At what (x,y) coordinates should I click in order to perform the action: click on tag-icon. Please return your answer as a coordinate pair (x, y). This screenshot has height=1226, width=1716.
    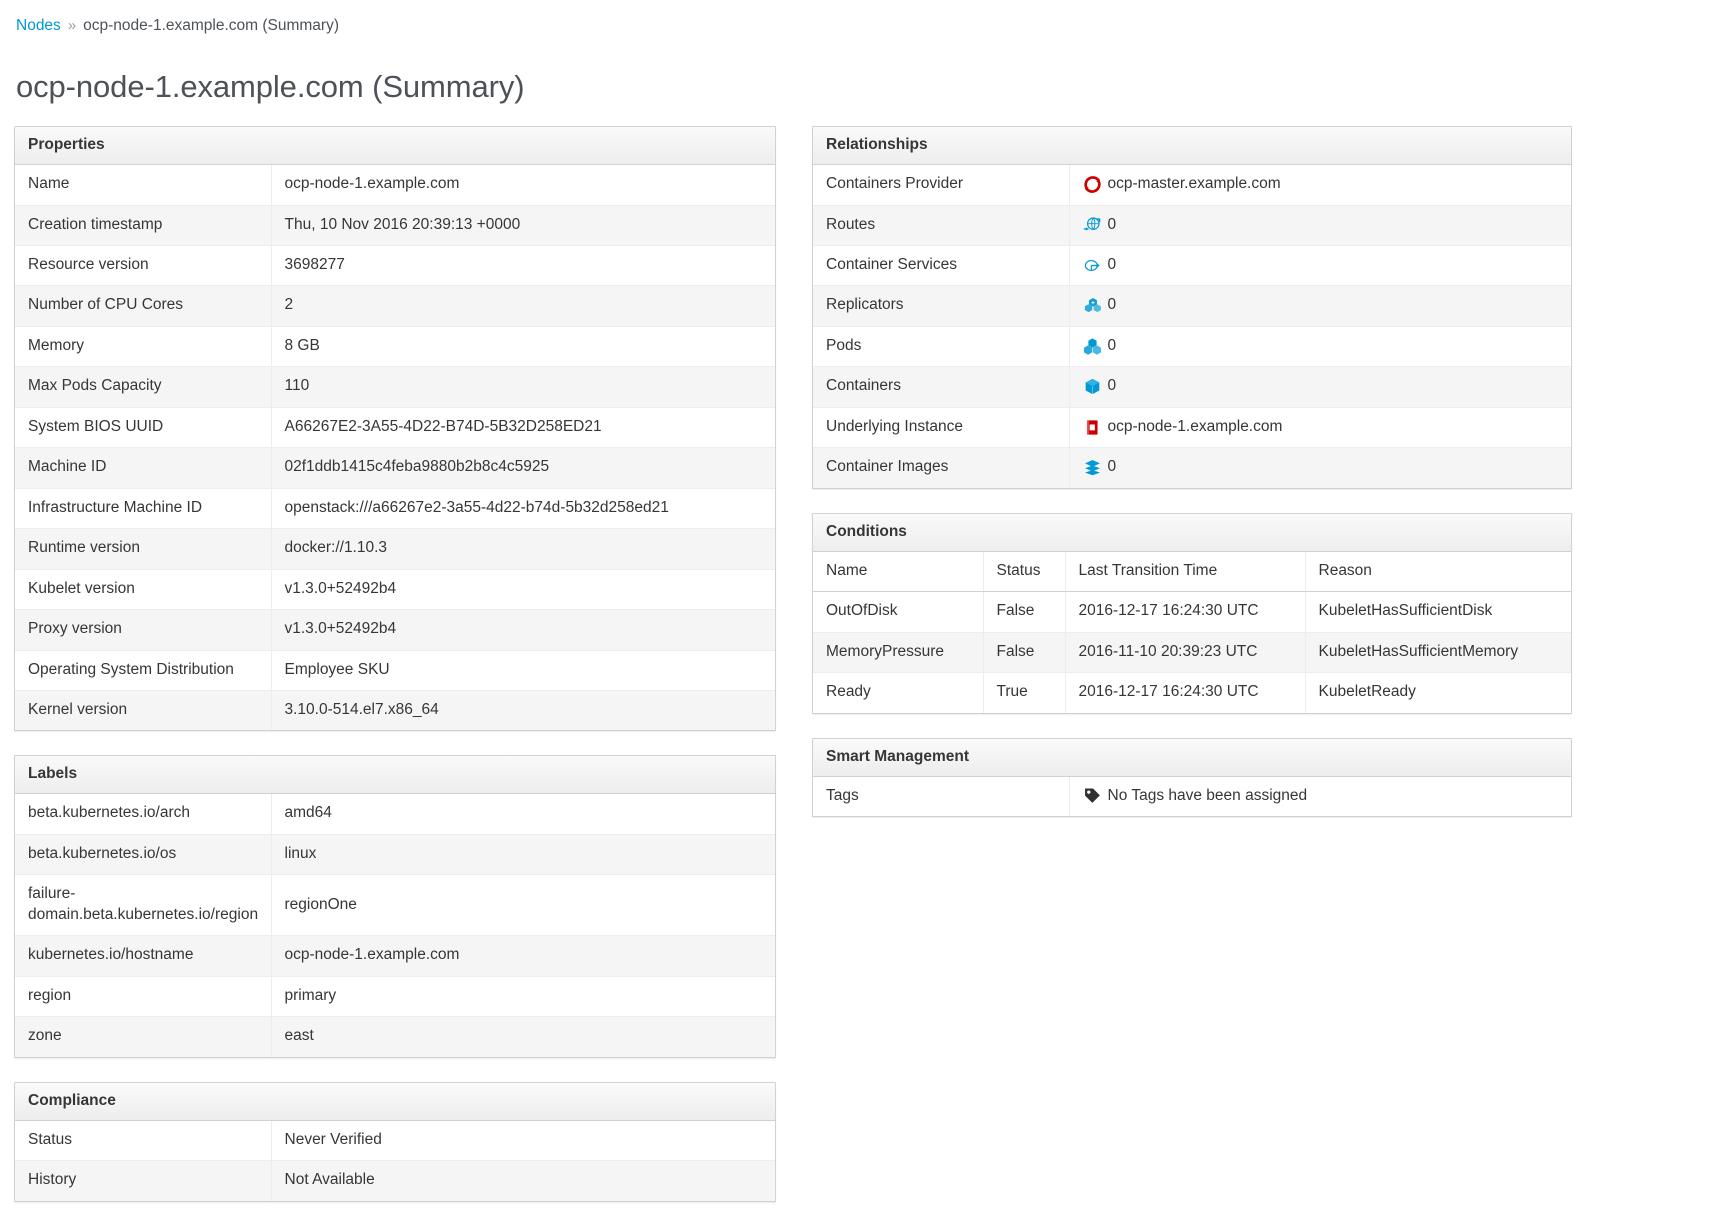
    Looking at the image, I should click on (1092, 795).